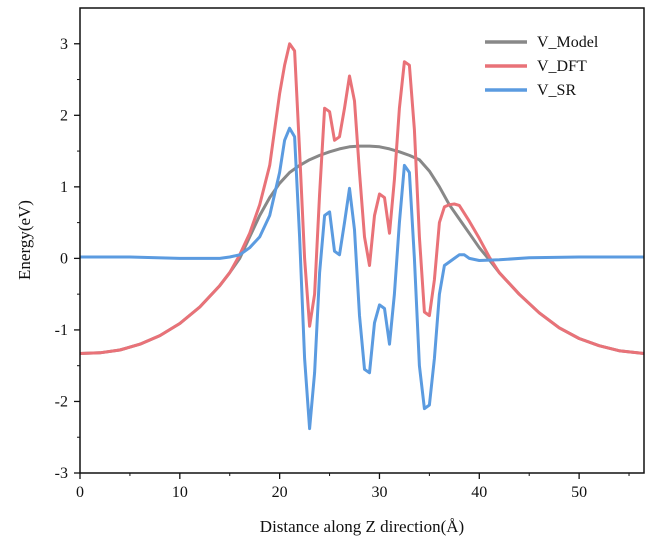 The image size is (652, 543). I want to click on legend-label: V_DFT, so click(562, 66).